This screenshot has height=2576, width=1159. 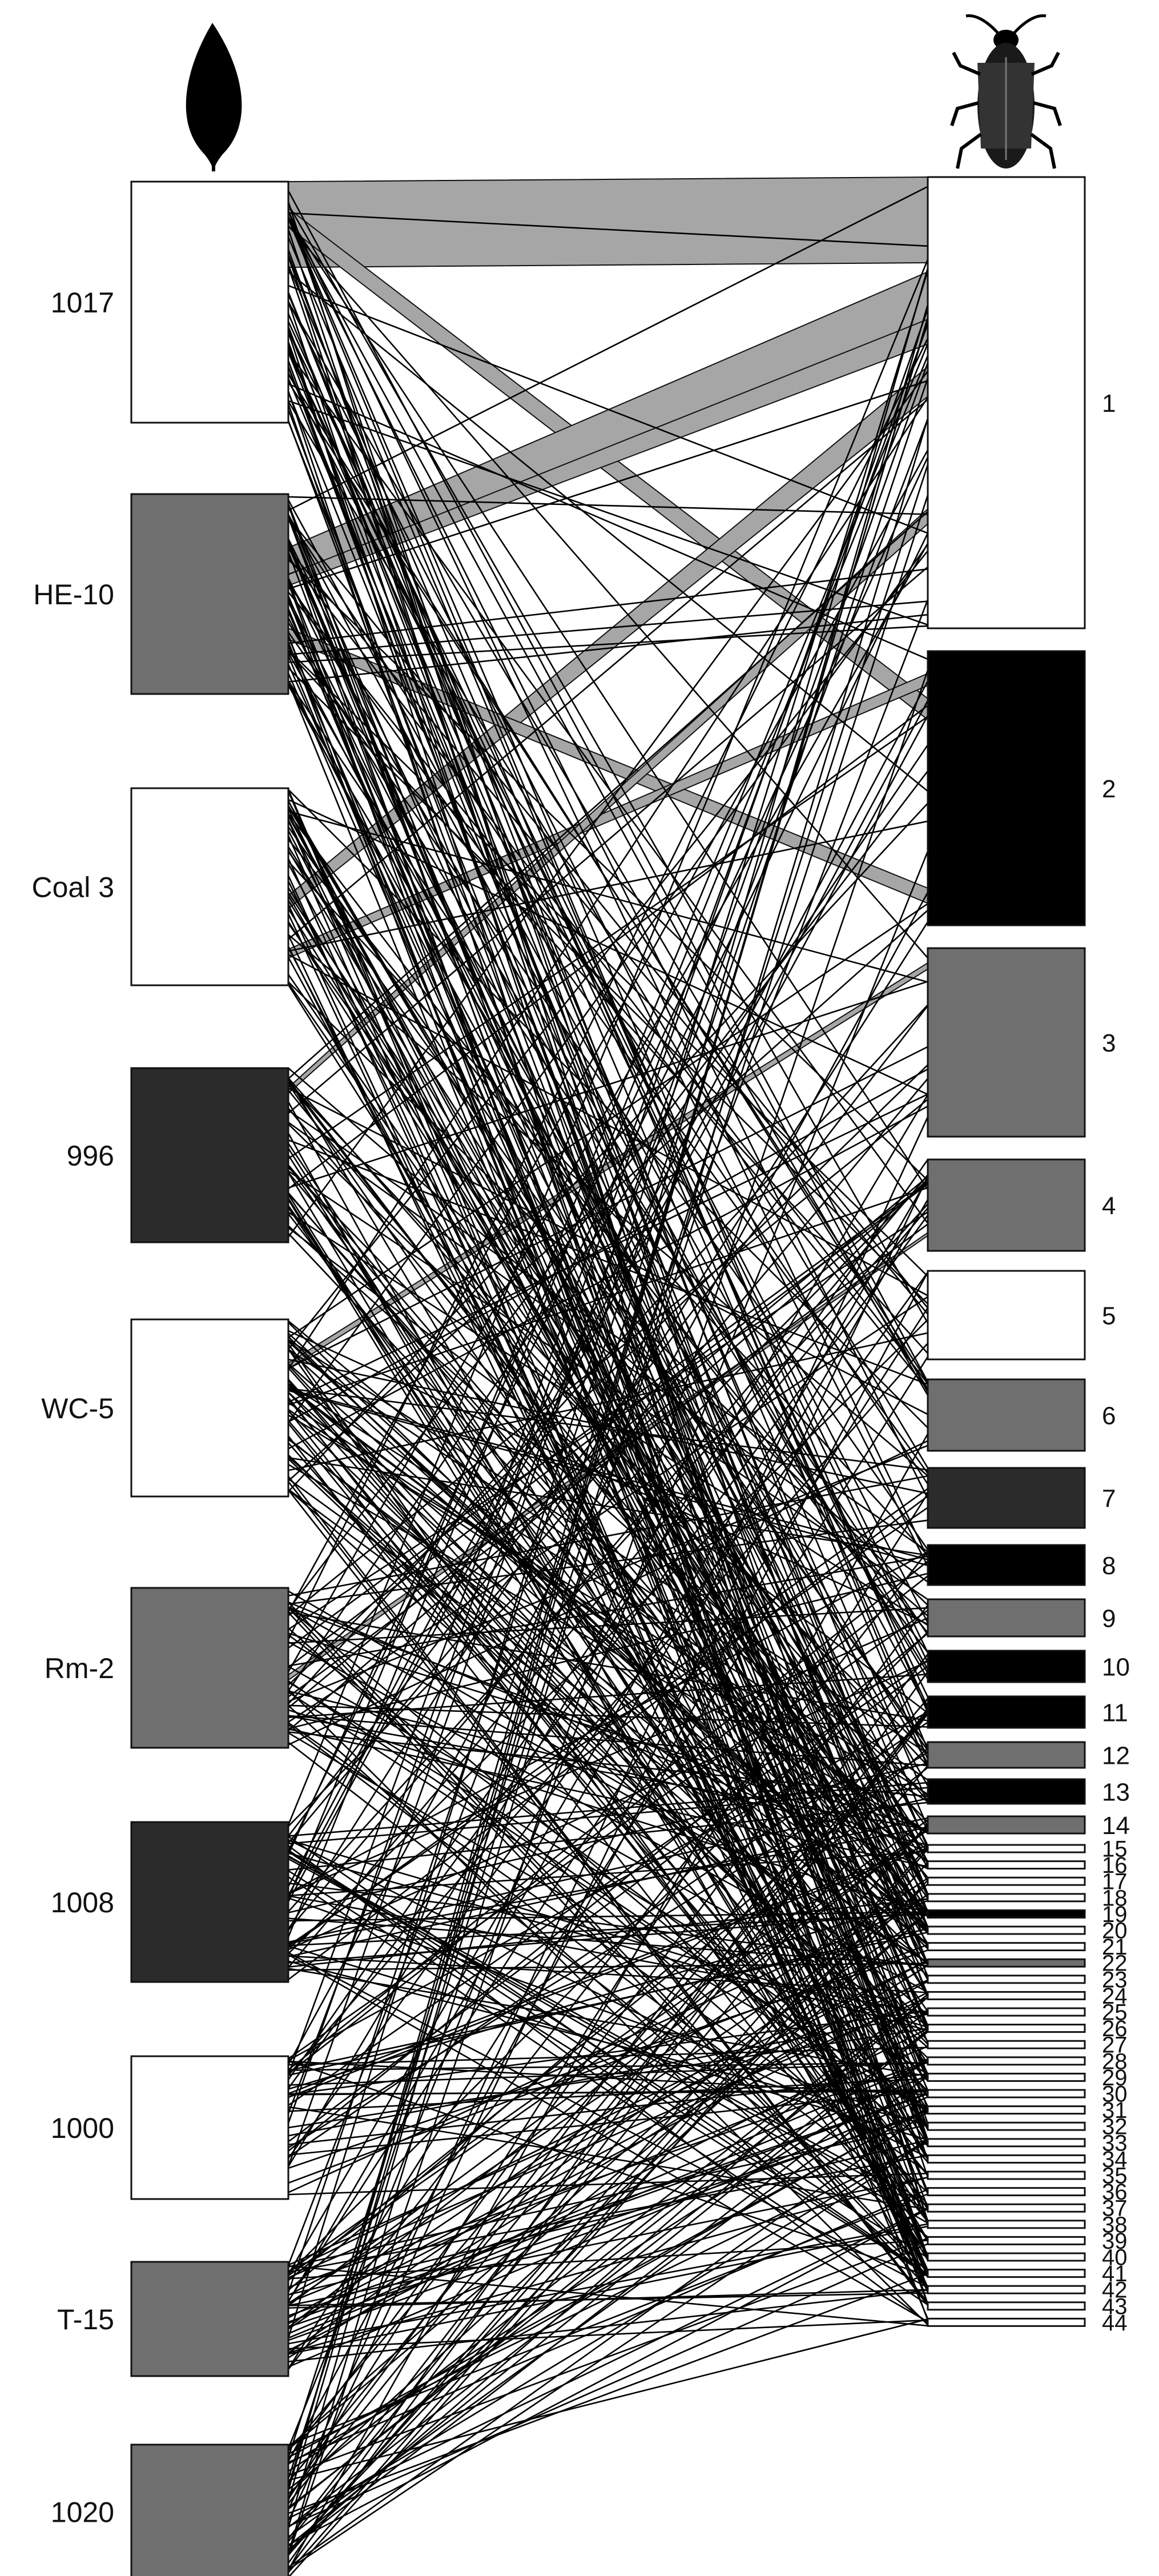 What do you see at coordinates (1116, 1756) in the screenshot?
I see `insect-label: 12` at bounding box center [1116, 1756].